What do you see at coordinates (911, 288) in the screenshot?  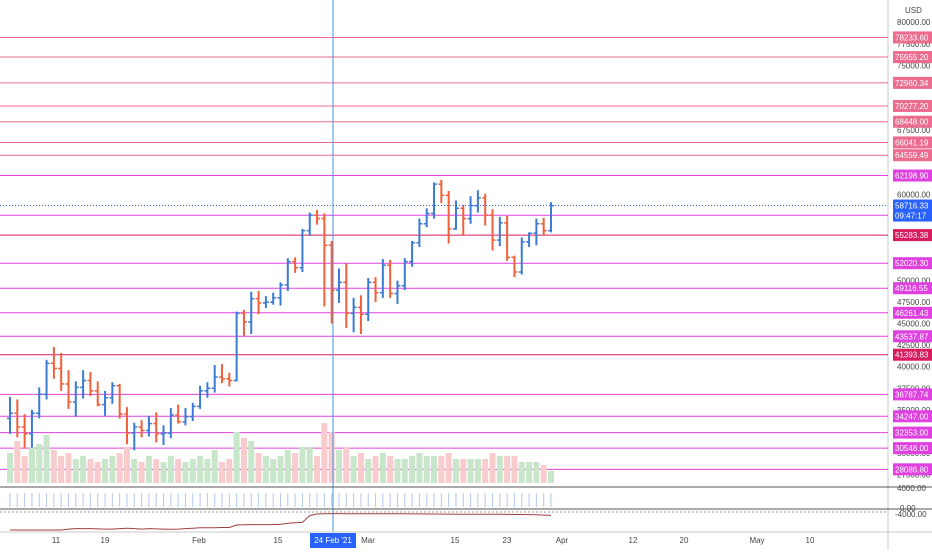 I see `level-label: 49116.55` at bounding box center [911, 288].